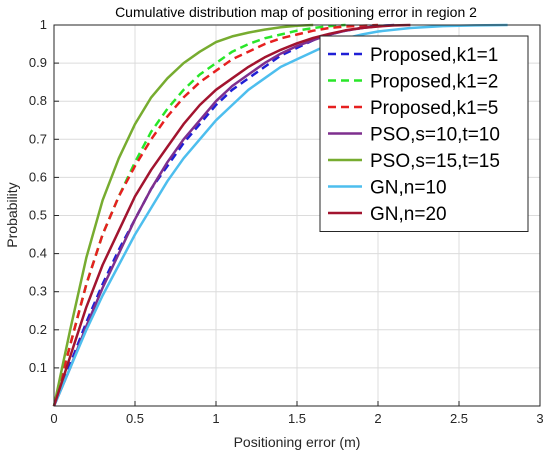 Image resolution: width=550 pixels, height=460 pixels. I want to click on x-tick-label: 0.5, so click(135, 418).